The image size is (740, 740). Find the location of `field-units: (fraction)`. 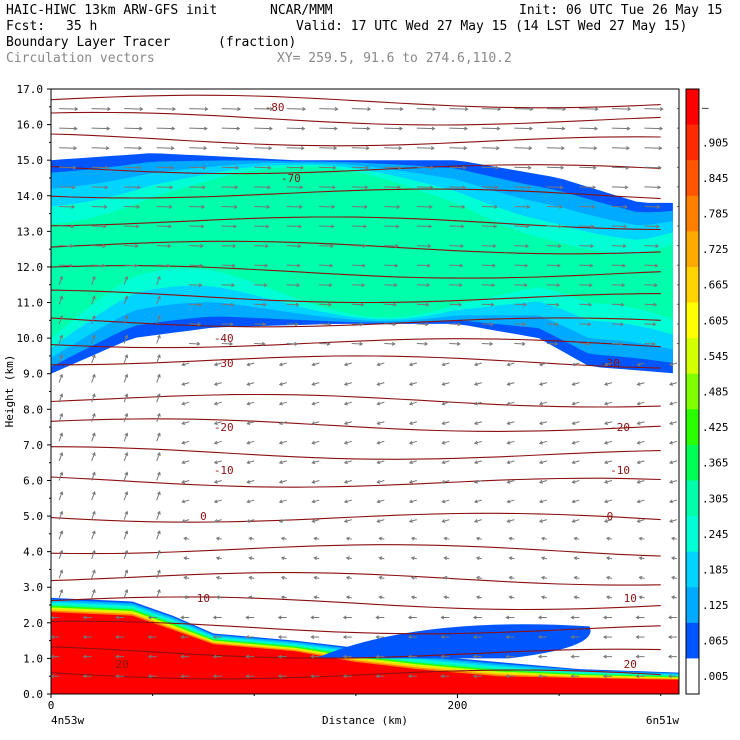

field-units: (fraction) is located at coordinates (257, 42).